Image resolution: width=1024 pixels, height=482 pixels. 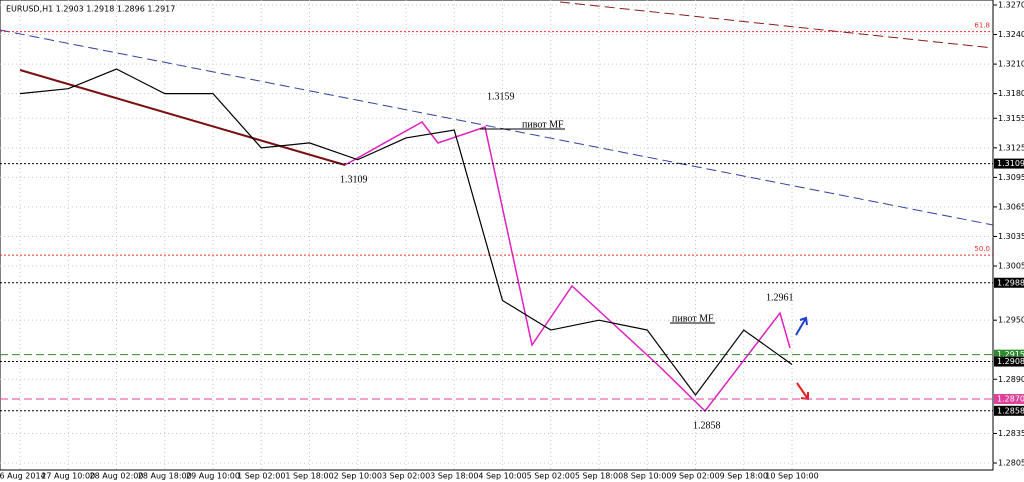 What do you see at coordinates (551, 476) in the screenshot?
I see `x-tick-label: 5 Sep 02:00` at bounding box center [551, 476].